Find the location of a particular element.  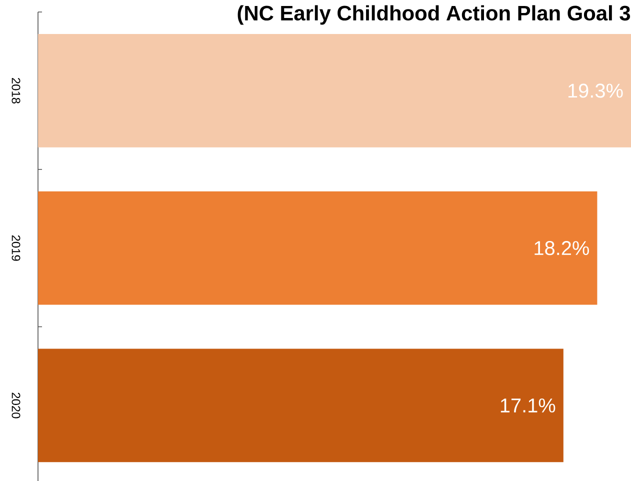

data-label: 17.1% is located at coordinates (528, 405).